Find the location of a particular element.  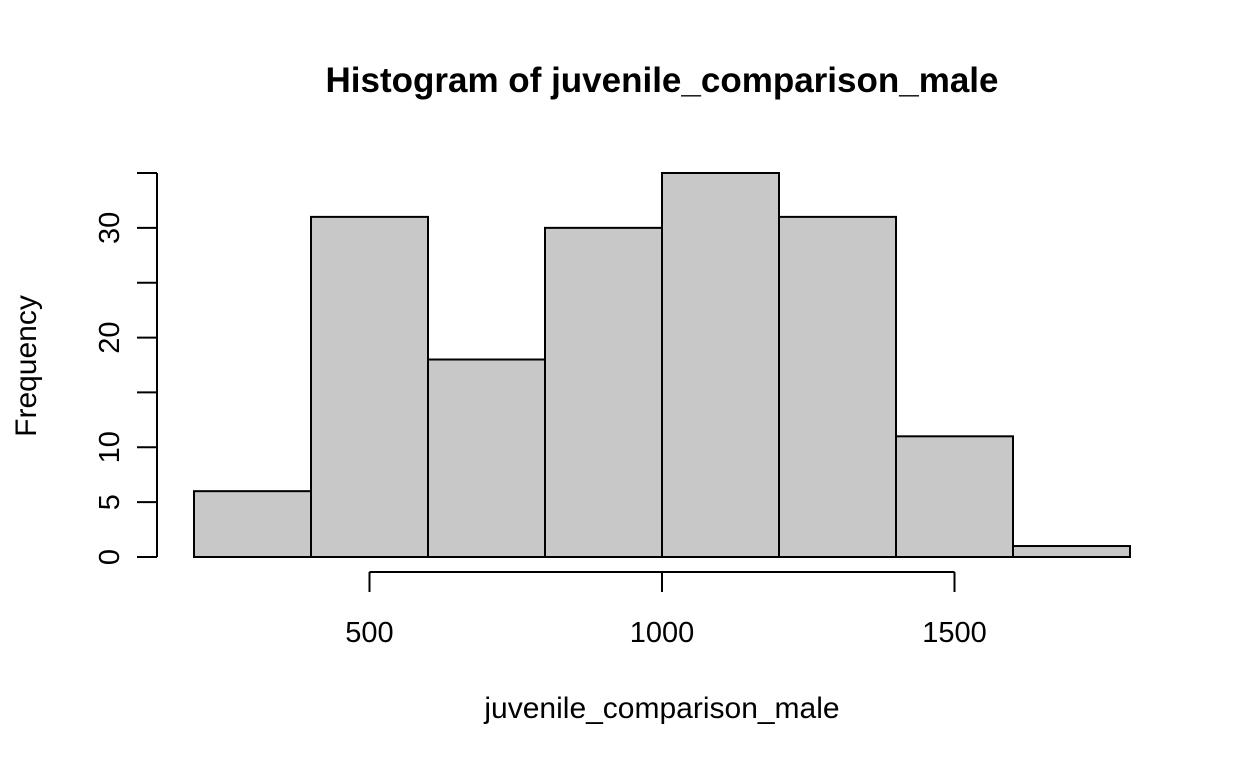

x-tick-label-1000: 1000 is located at coordinates (662, 633).